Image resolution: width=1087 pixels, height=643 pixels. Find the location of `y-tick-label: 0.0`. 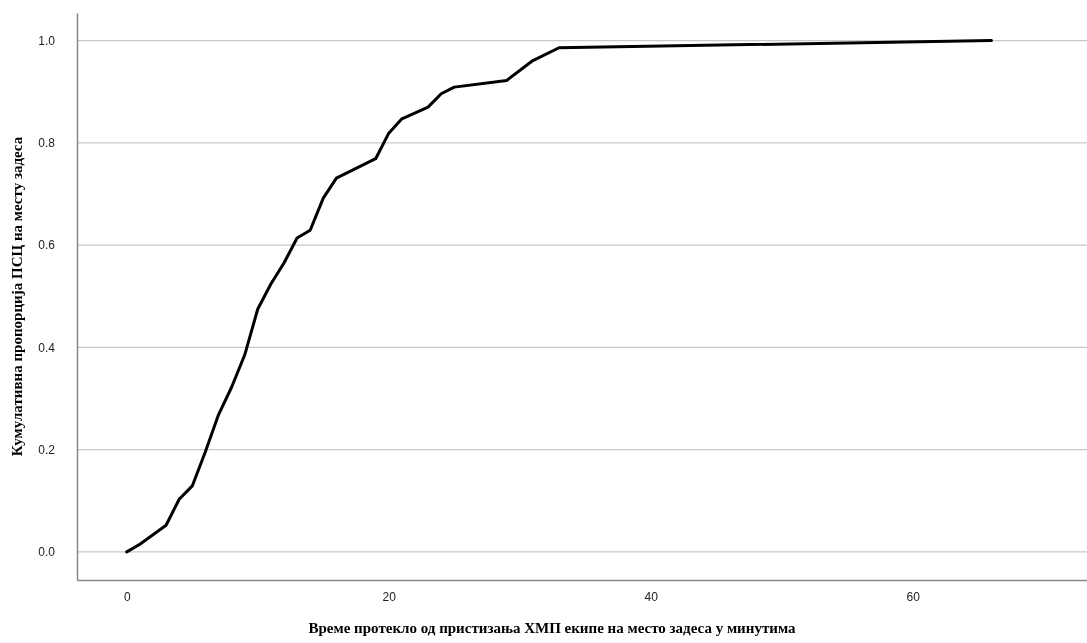

y-tick-label: 0.0 is located at coordinates (47, 552).